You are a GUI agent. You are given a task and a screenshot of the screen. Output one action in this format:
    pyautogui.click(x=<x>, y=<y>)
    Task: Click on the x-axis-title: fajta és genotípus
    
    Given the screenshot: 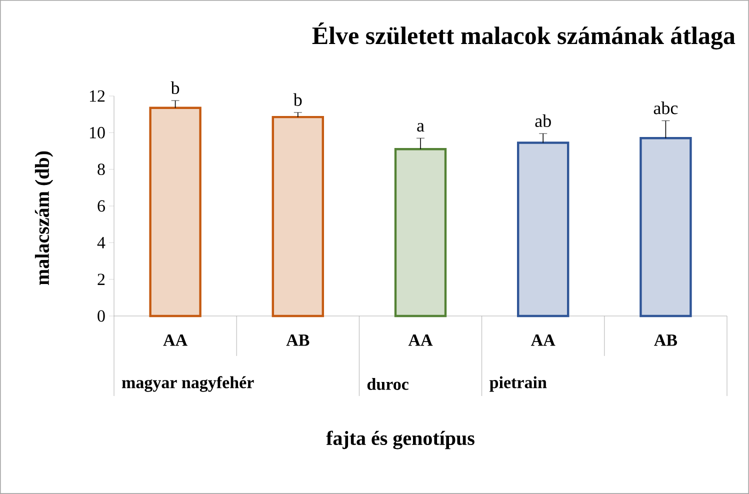 What is the action you would take?
    pyautogui.click(x=400, y=440)
    